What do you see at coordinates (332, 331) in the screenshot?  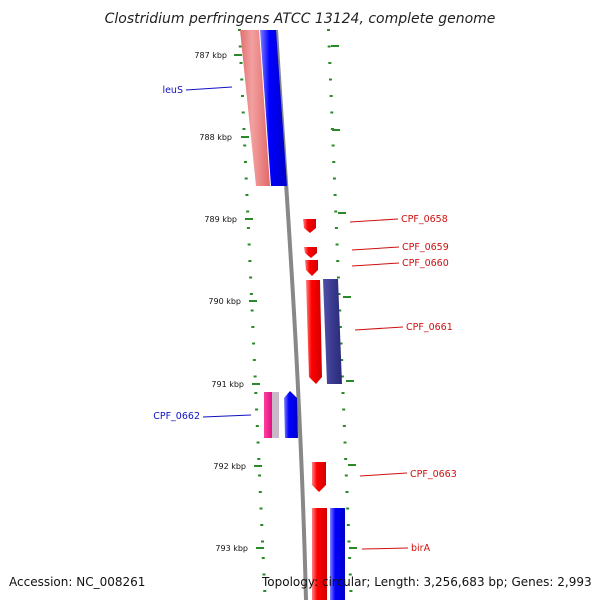 I see `gene-CPF_0661-navy-block` at bounding box center [332, 331].